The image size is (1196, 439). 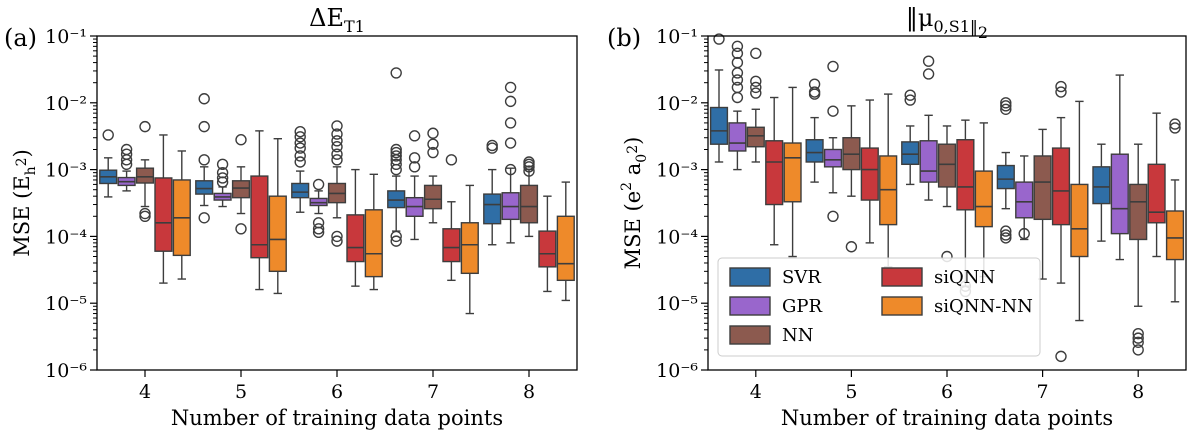 What do you see at coordinates (624, 38) in the screenshot?
I see `panel-label: (b)` at bounding box center [624, 38].